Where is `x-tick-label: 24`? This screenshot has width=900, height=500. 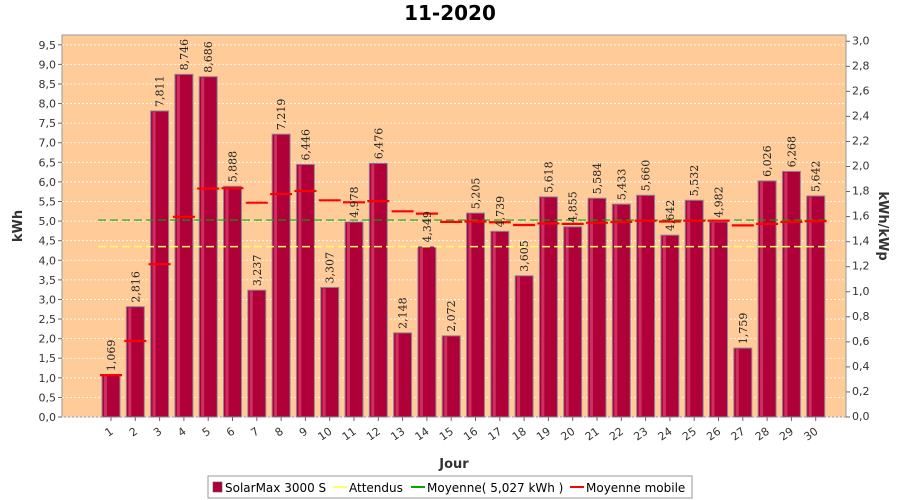
x-tick-label: 24 is located at coordinates (665, 434).